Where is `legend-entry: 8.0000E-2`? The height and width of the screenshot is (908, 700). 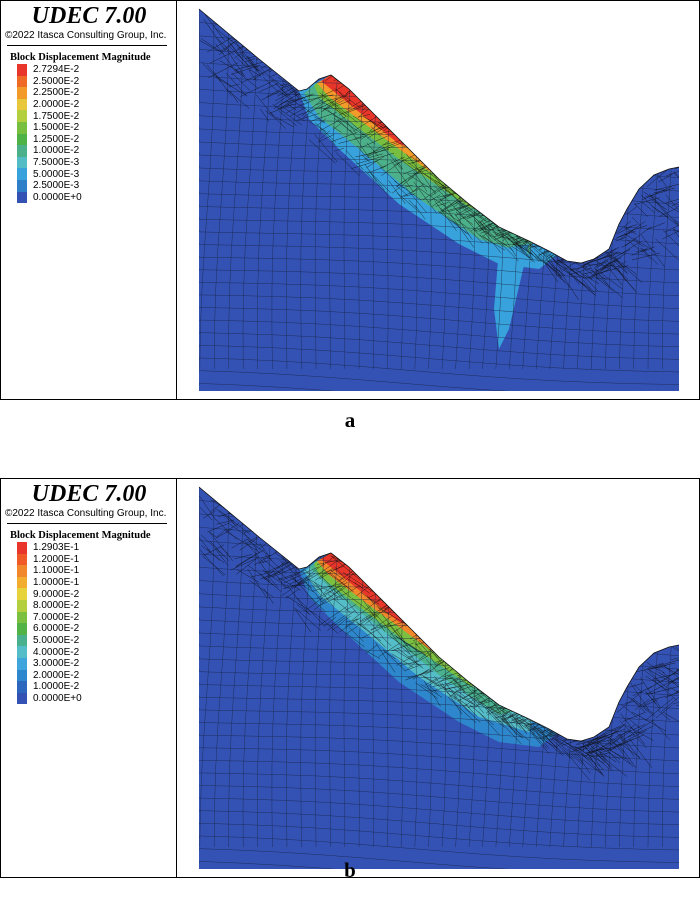
legend-entry: 8.0000E-2 is located at coordinates (49, 605).